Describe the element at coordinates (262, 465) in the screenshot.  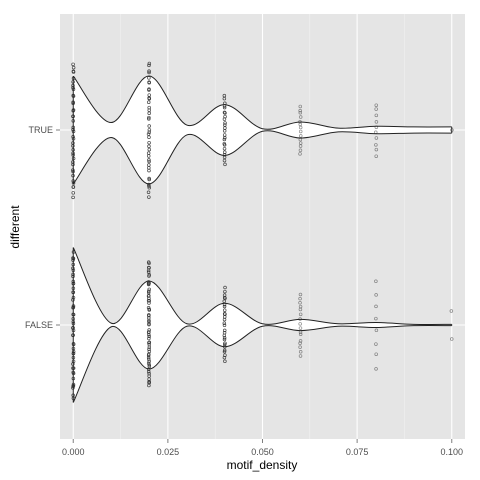
I see `x-axis-title: motif_density` at that location.